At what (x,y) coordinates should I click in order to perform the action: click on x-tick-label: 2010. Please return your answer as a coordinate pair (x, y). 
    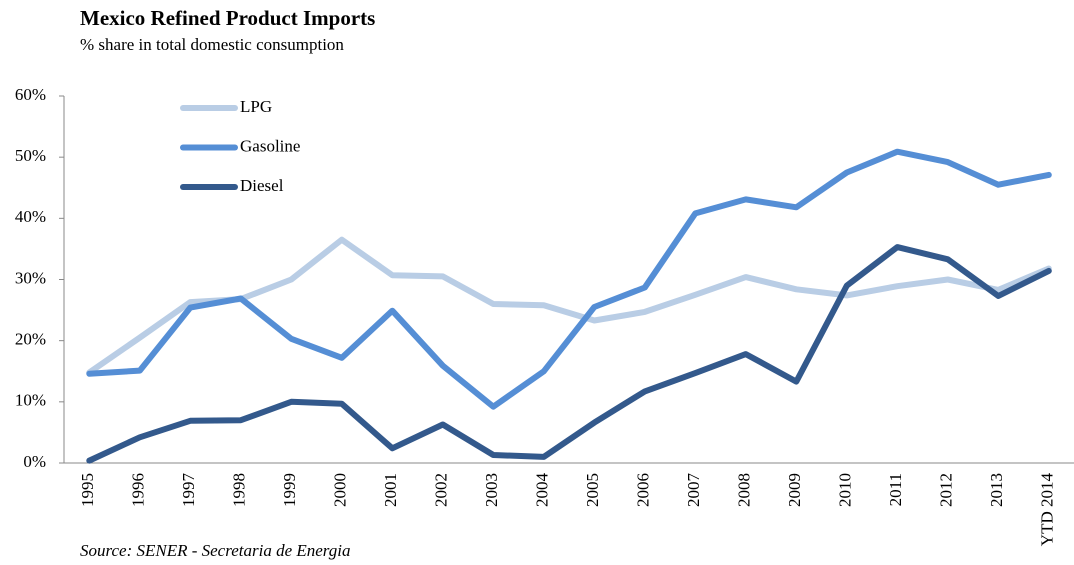
    Looking at the image, I should click on (845, 490).